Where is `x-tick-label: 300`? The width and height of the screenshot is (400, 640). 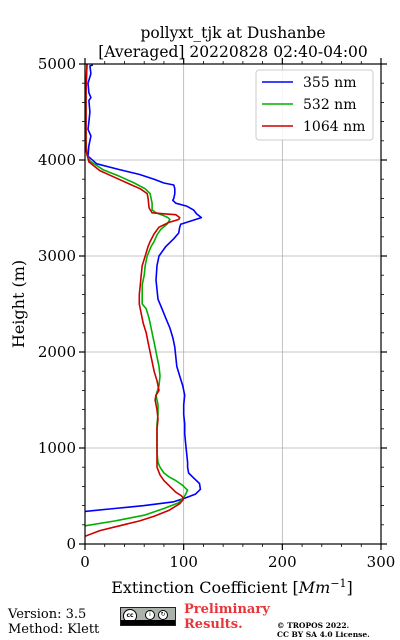
x-tick-label: 300 is located at coordinates (381, 562).